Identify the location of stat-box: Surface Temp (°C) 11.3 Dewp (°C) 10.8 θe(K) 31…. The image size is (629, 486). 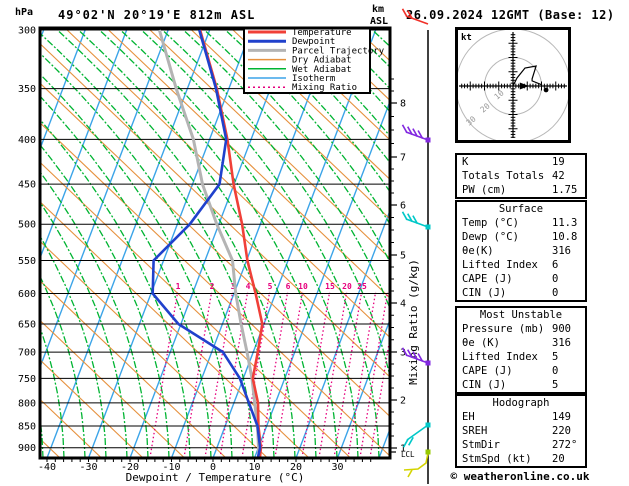
(521, 251).